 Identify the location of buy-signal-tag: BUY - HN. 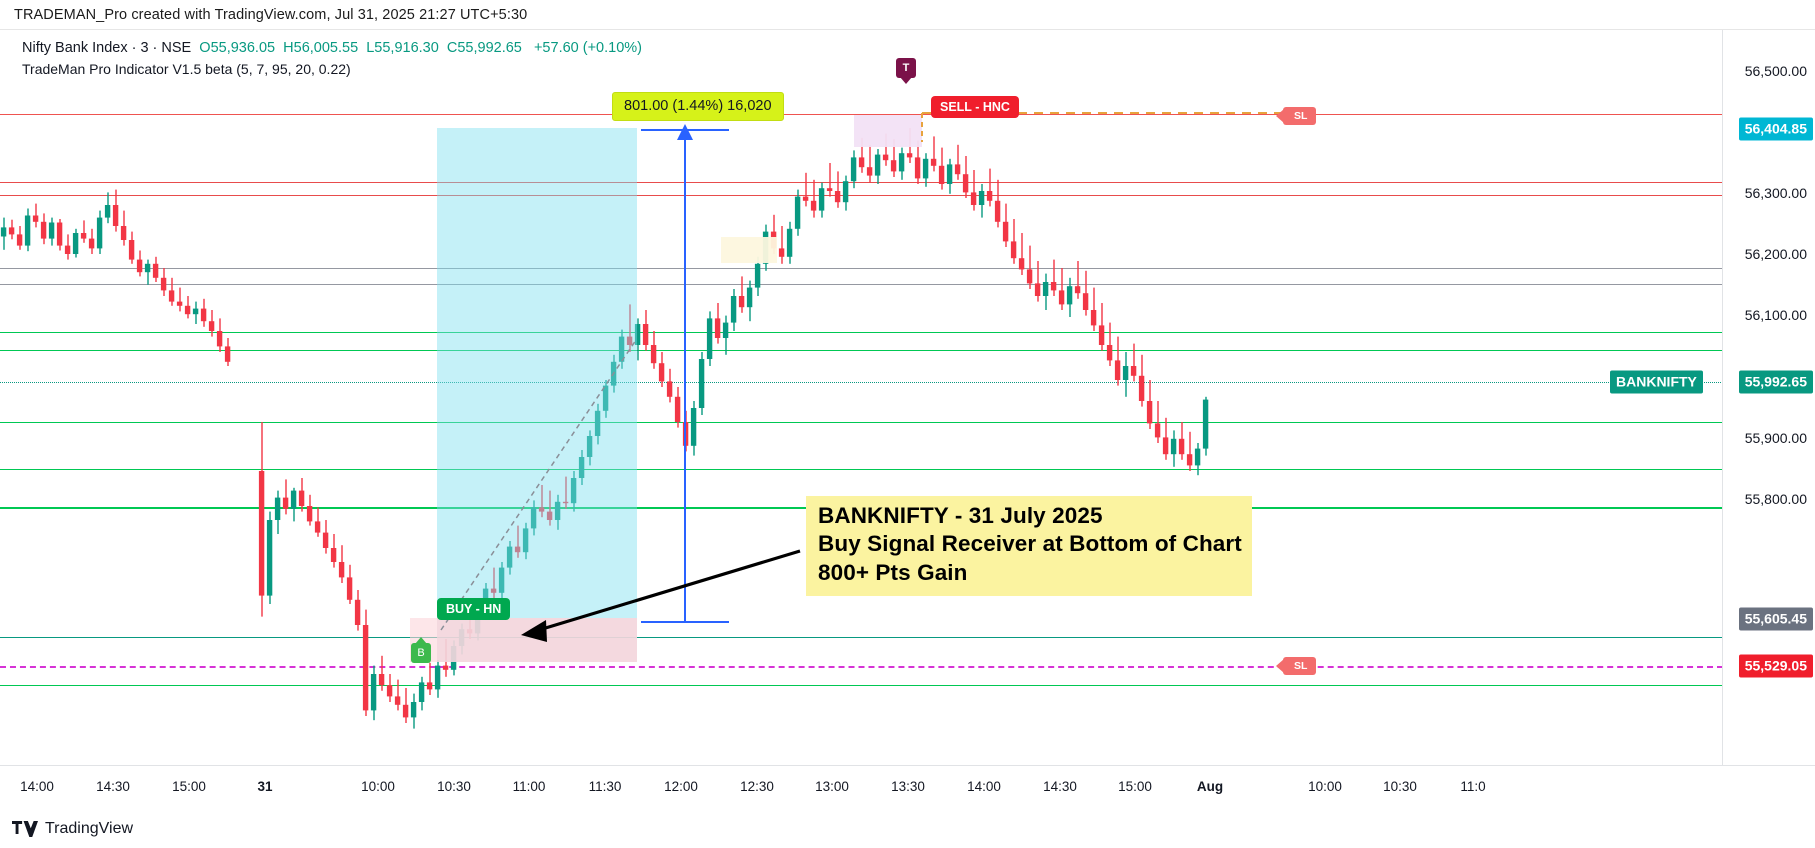
(474, 609).